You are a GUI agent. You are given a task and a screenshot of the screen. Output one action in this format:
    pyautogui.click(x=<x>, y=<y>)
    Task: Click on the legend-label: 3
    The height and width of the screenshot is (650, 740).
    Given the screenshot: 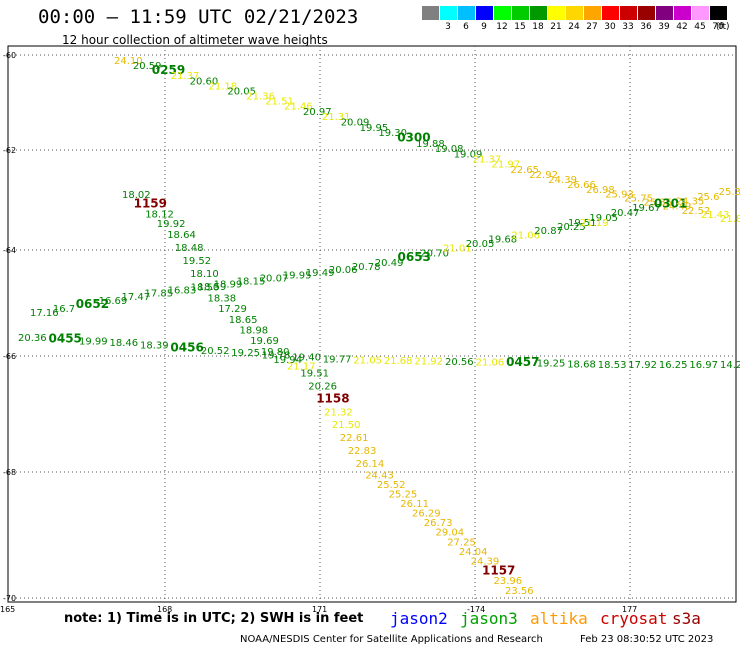 What is the action you would take?
    pyautogui.click(x=448, y=27)
    